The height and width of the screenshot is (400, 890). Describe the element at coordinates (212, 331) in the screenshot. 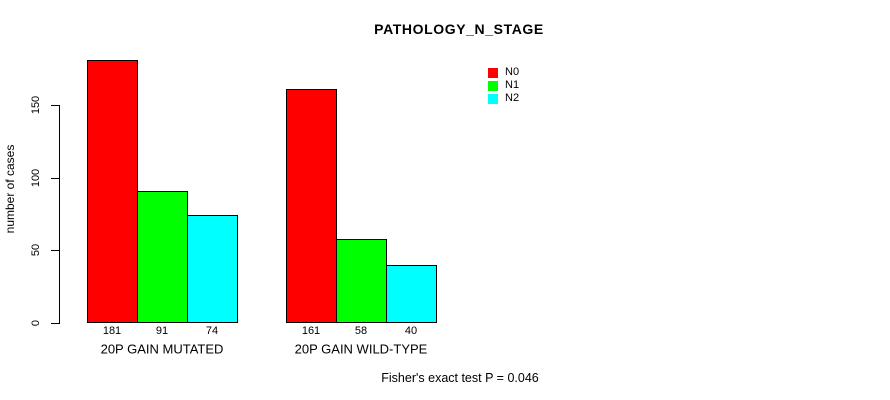

I see `bar-value-label: 74` at that location.